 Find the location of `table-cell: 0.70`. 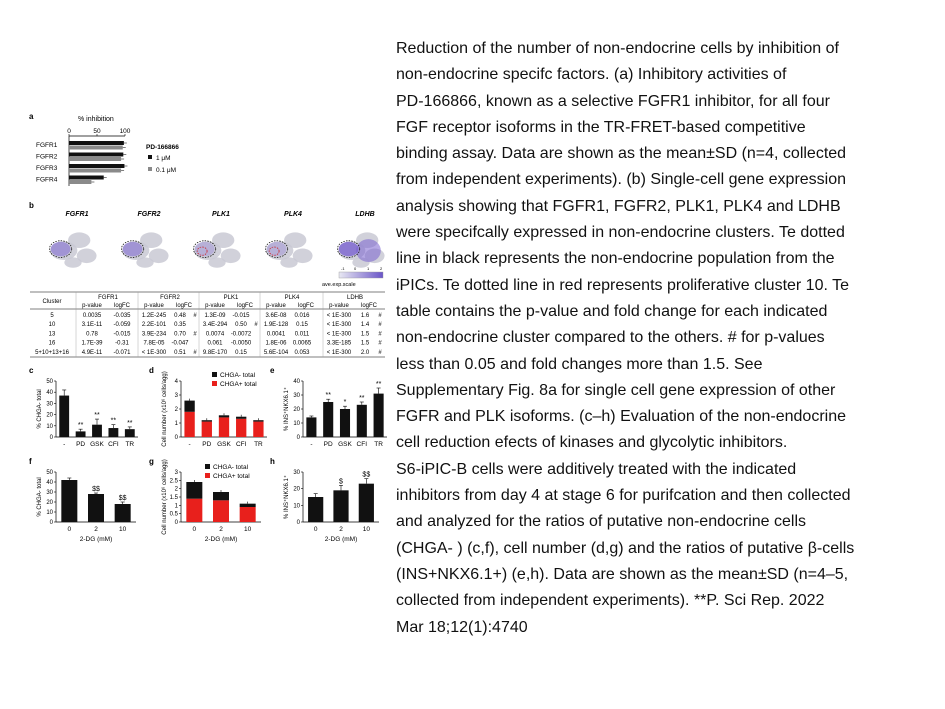

table-cell: 0.70 is located at coordinates (180, 334).